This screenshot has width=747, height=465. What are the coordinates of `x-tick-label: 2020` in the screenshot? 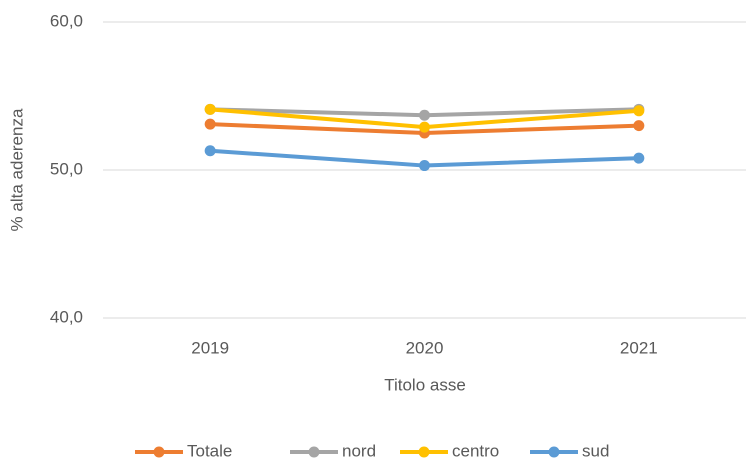 It's located at (425, 347).